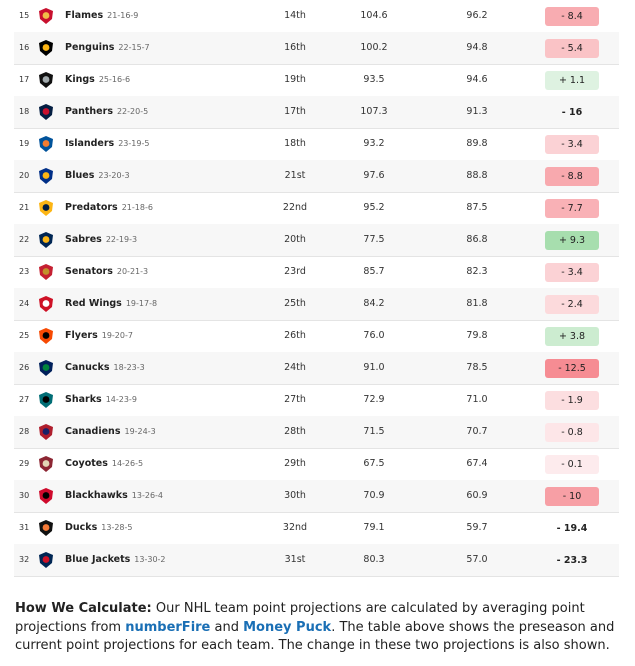  Describe the element at coordinates (99, 336) in the screenshot. I see `team-name: Flyers 19-20-7` at that location.